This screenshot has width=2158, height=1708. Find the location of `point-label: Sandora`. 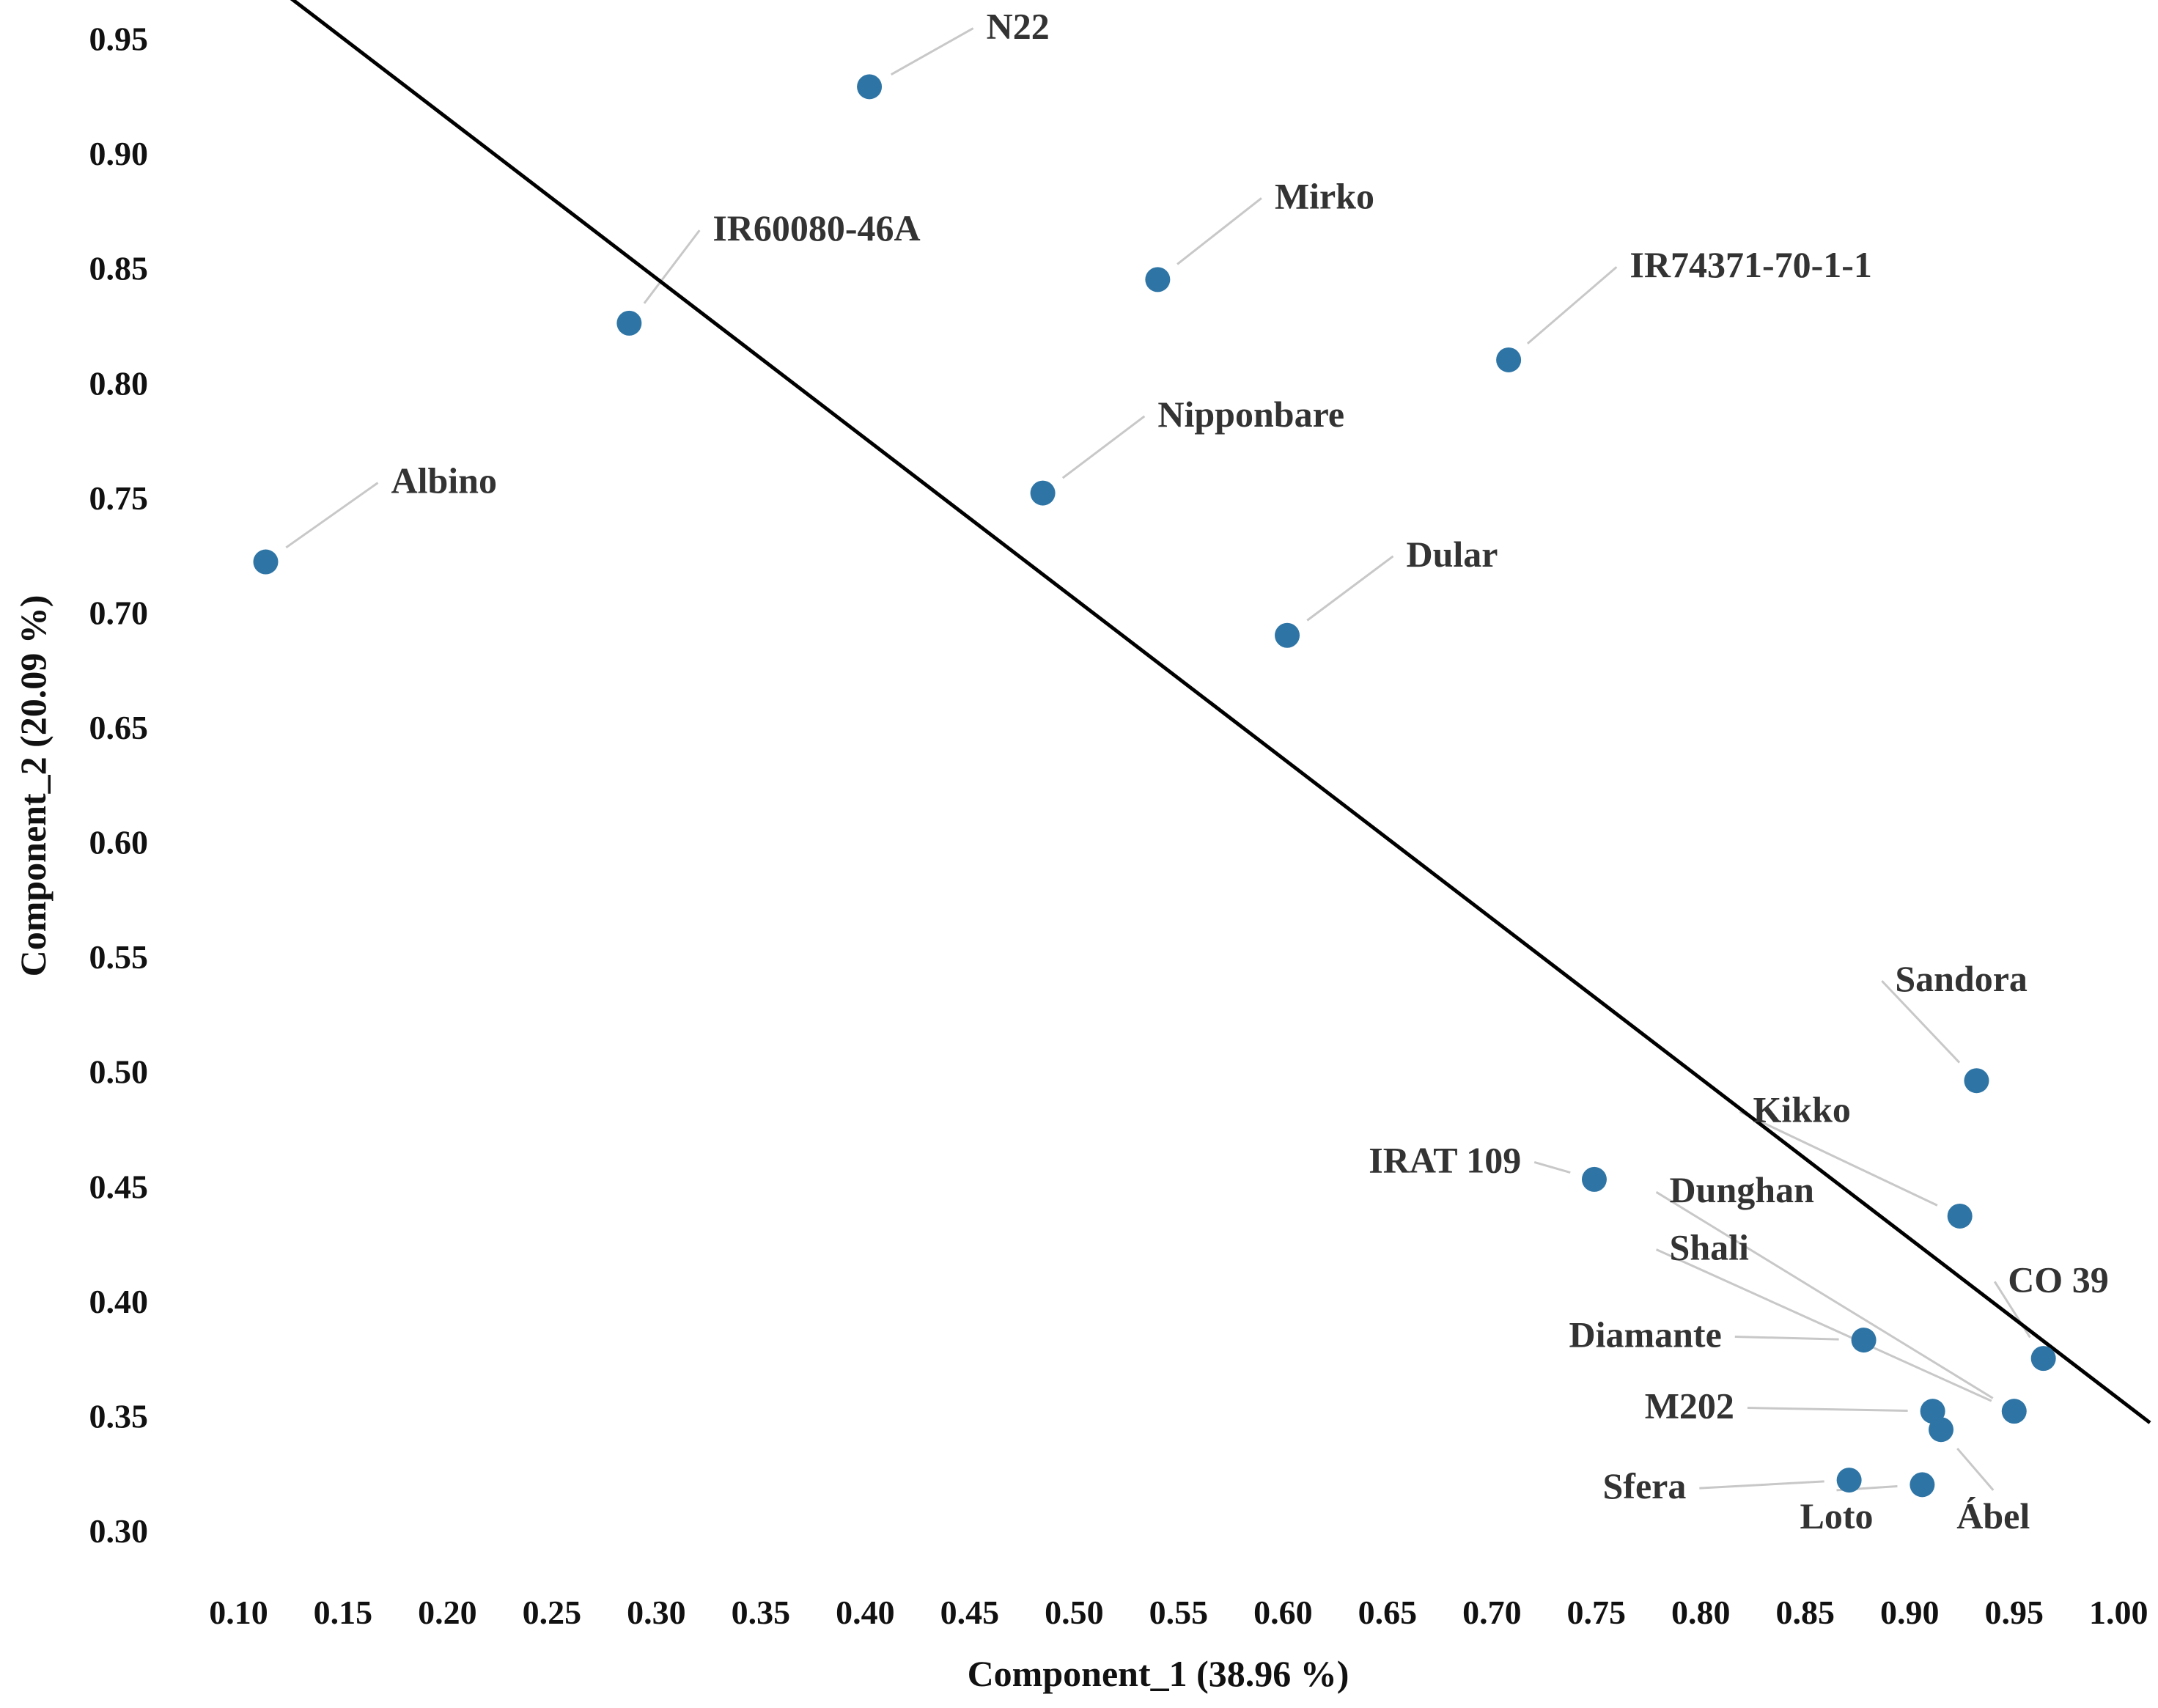

point-label: Sandora is located at coordinates (1961, 978).